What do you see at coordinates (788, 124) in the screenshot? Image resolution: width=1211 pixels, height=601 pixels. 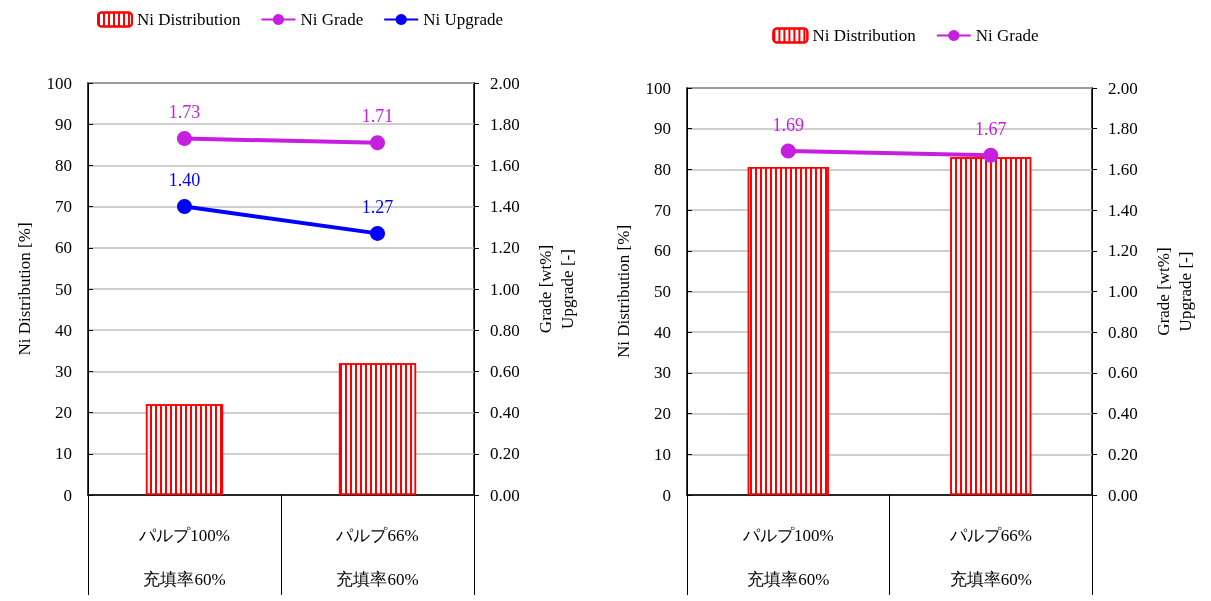 I see `data-label: 1.69` at bounding box center [788, 124].